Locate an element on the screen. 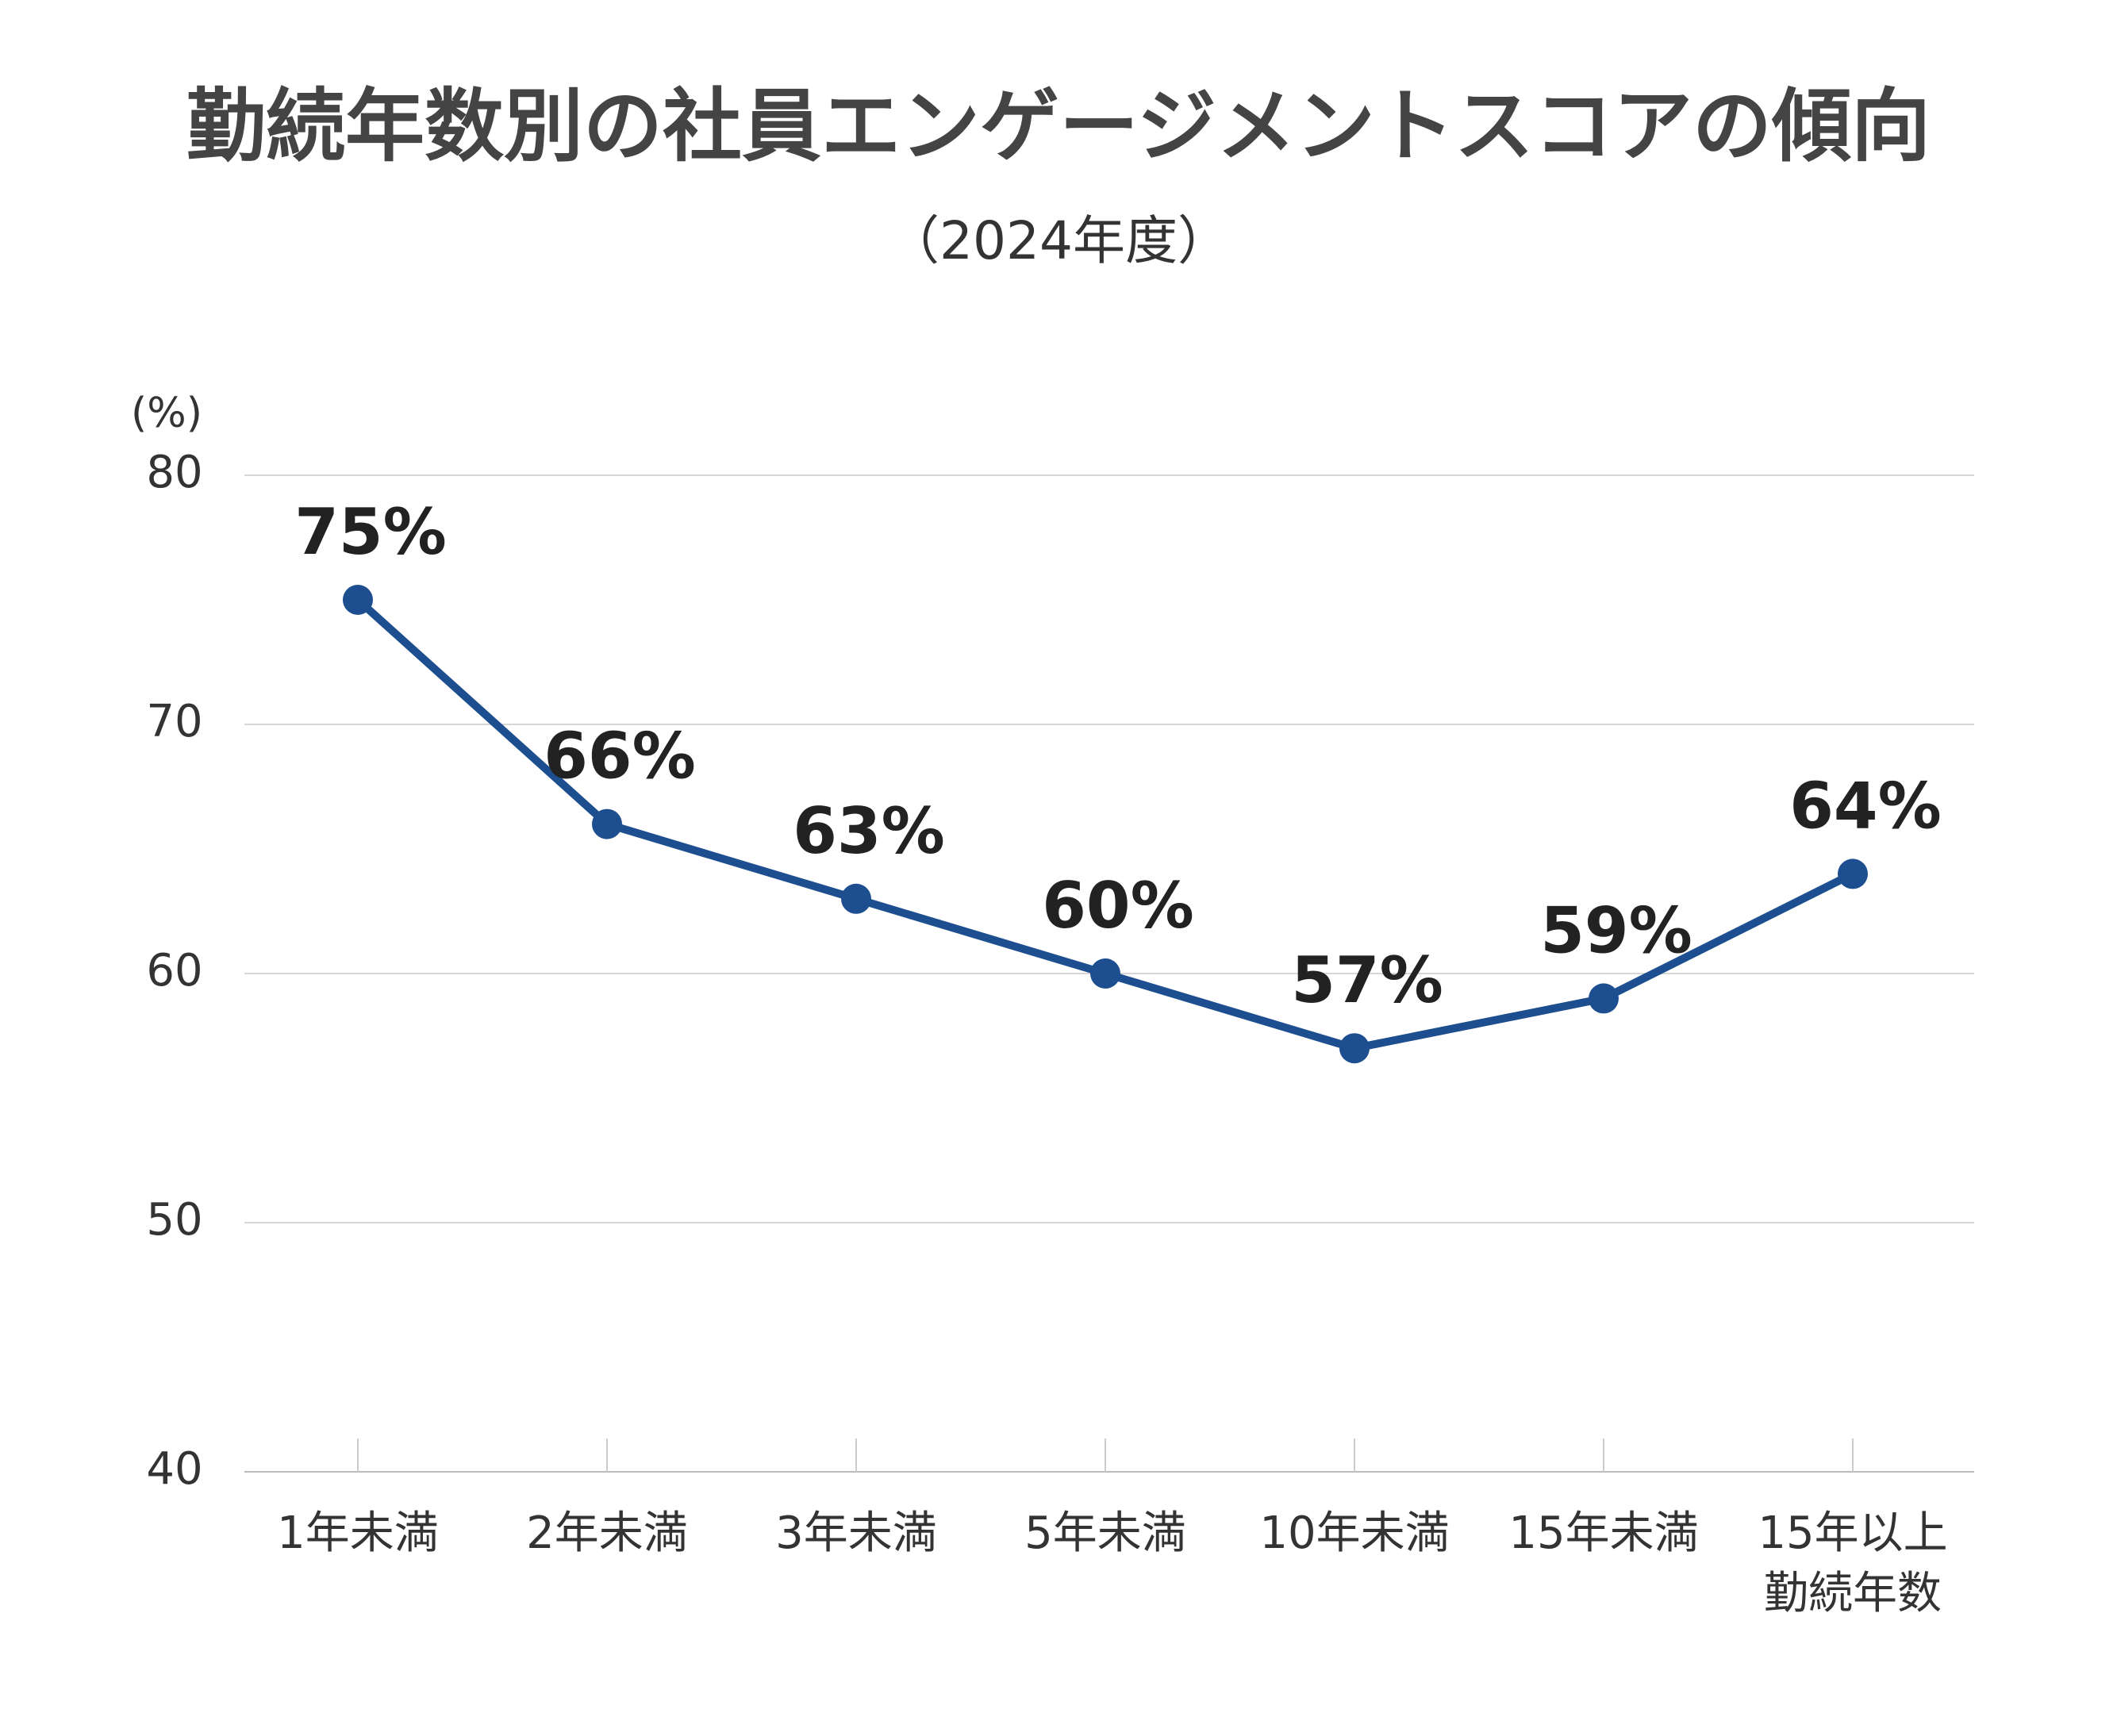 This screenshot has width=2117, height=1736. x-tick-label: 15年以上 勤続年数 is located at coordinates (1853, 1563).